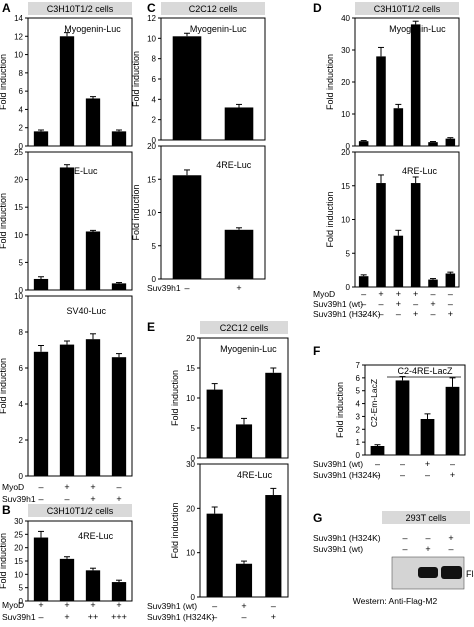 This screenshot has width=474, height=627. Describe the element at coordinates (4, 82) in the screenshot. I see `a1-ylabel: Fold induction` at that location.